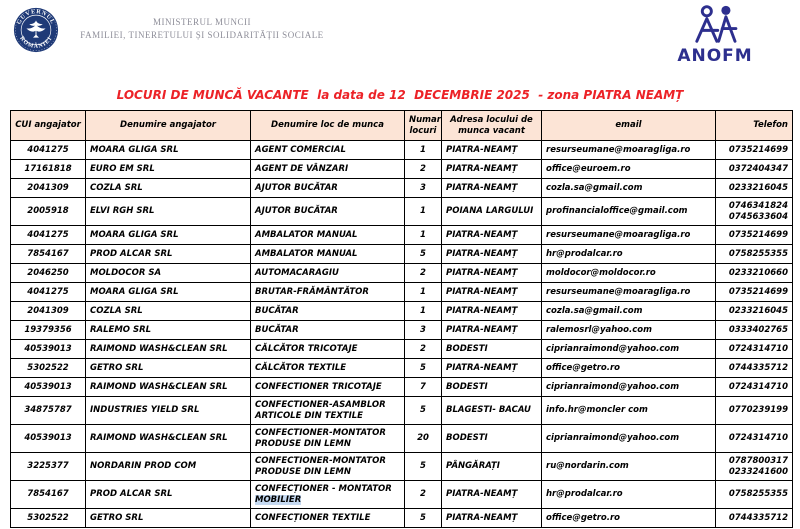 Image resolution: width=800 pixels, height=529 pixels. What do you see at coordinates (754, 211) in the screenshot?
I see `phone-cell: 0746341824 0745633604` at bounding box center [754, 211].